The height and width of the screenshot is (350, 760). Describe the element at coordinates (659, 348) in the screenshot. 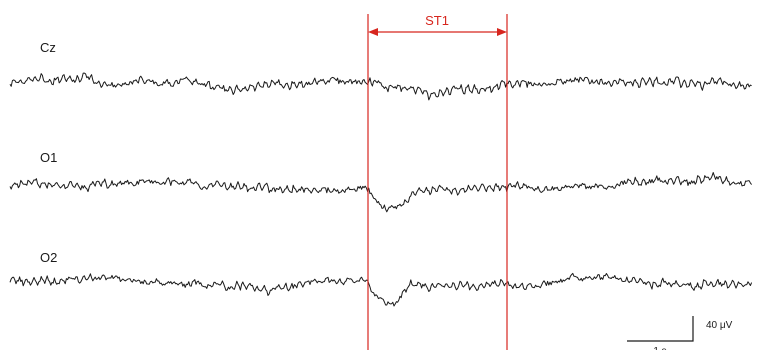

I see `time-scale-label: 1 s` at that location.